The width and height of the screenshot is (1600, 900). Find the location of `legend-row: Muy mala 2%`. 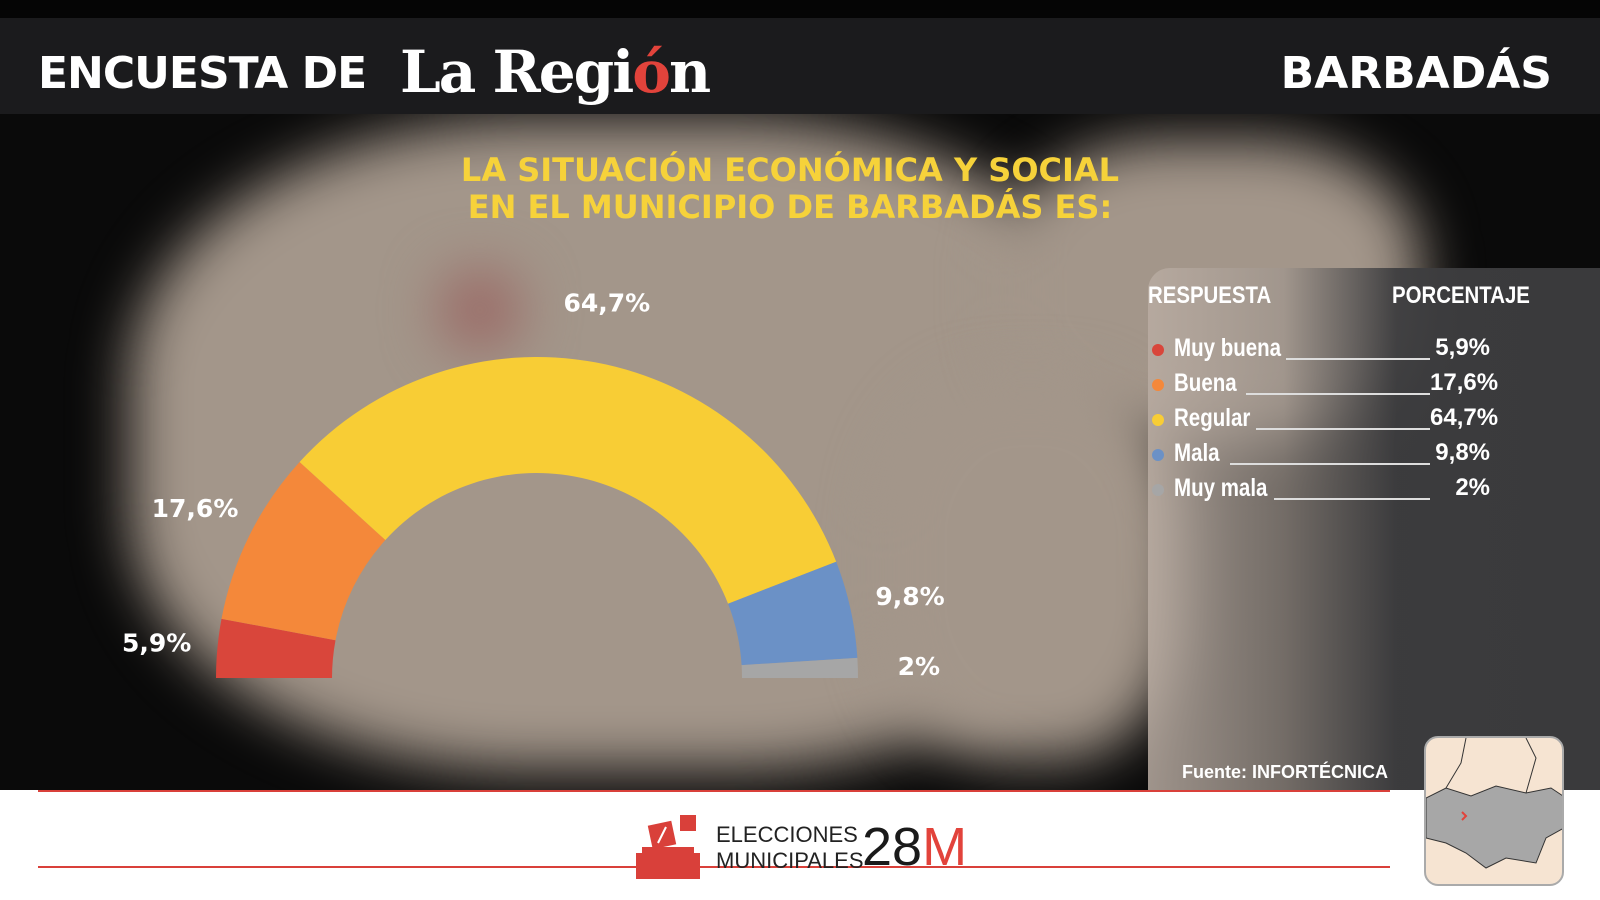

legend-row: Muy mala 2% is located at coordinates (1374, 489).